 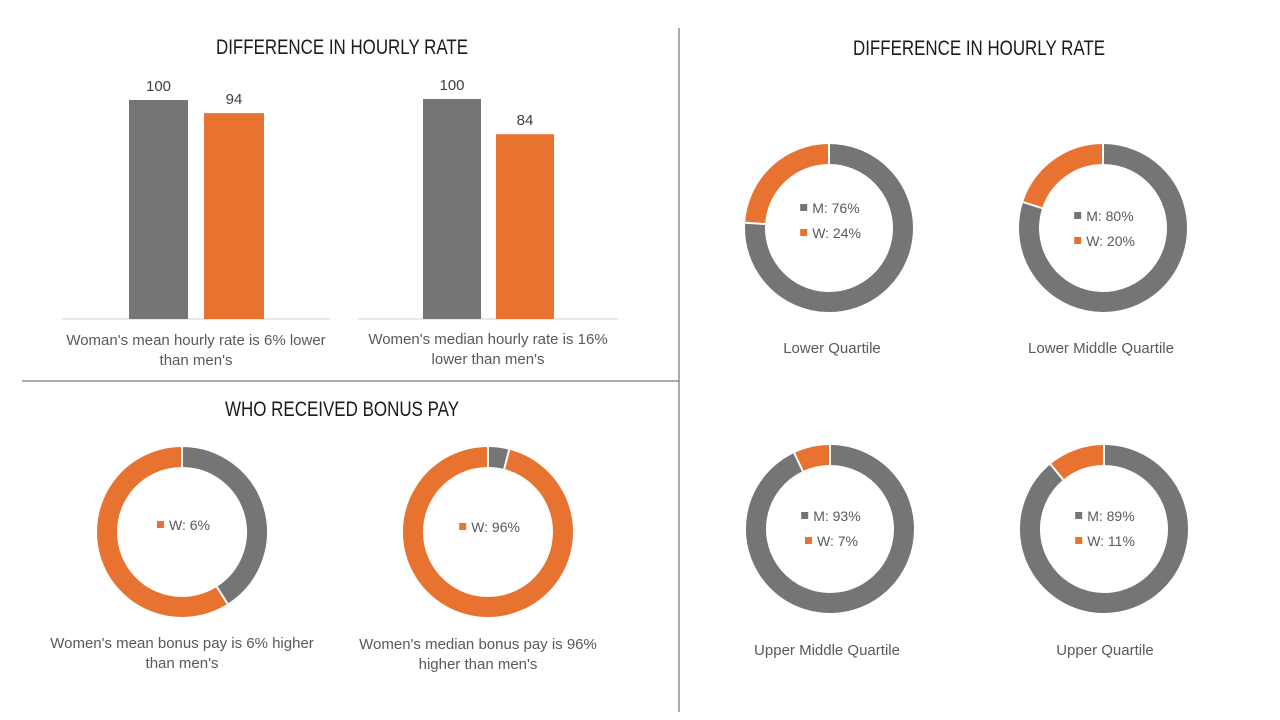 I want to click on legend-label: W: 20%, so click(x=1110, y=241).